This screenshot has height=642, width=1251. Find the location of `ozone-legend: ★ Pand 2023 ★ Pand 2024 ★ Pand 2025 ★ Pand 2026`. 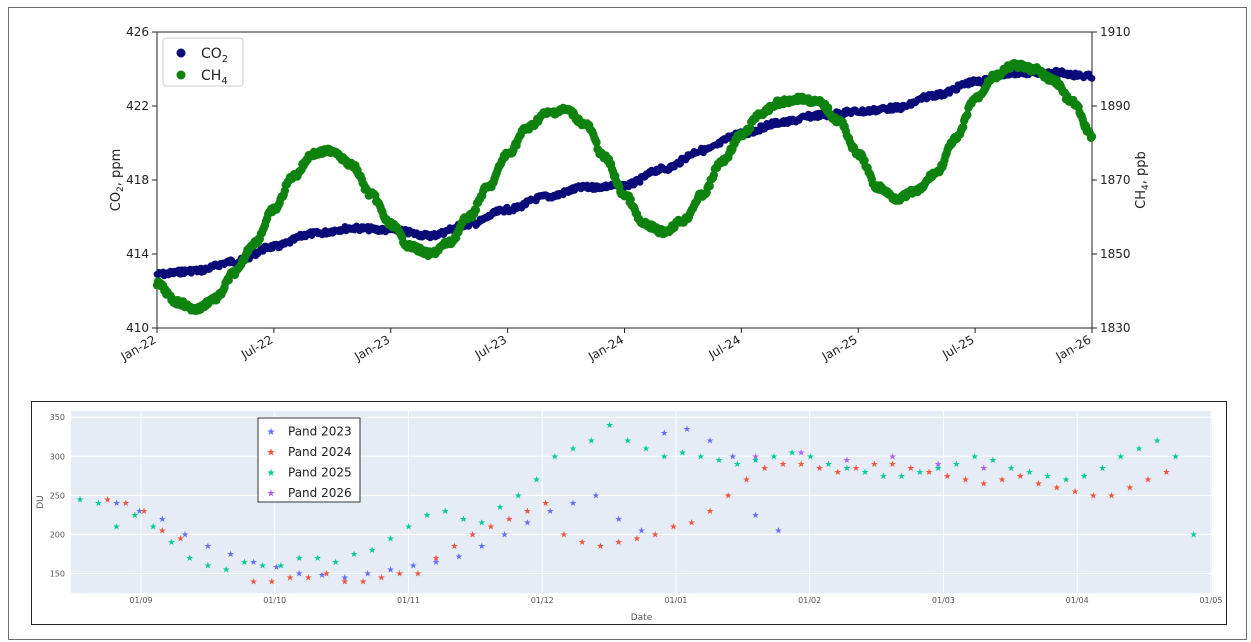

ozone-legend: ★ Pand 2023 ★ Pand 2024 ★ Pand 2025 ★ Pand 2026 is located at coordinates (309, 460).